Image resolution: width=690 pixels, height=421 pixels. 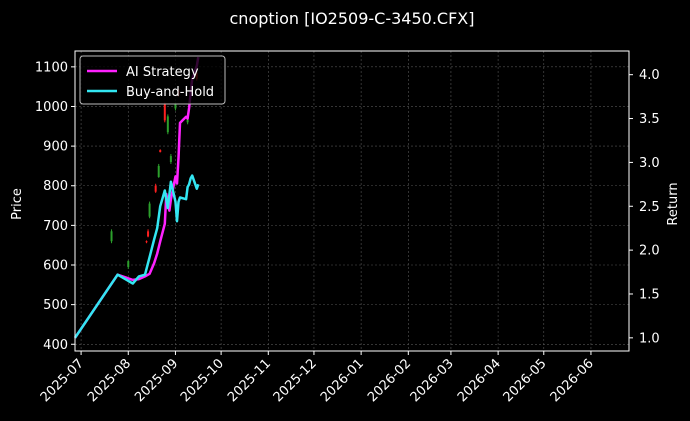 What do you see at coordinates (136, 256) in the screenshot?
I see `series-line-buy-and-hold` at bounding box center [136, 256].